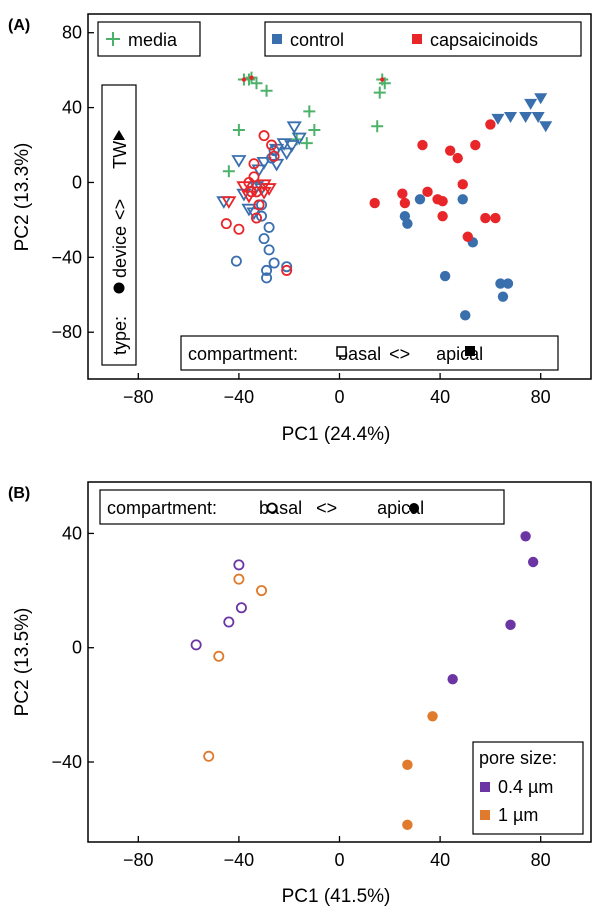  I want to click on legend-media-label: media, so click(153, 40).